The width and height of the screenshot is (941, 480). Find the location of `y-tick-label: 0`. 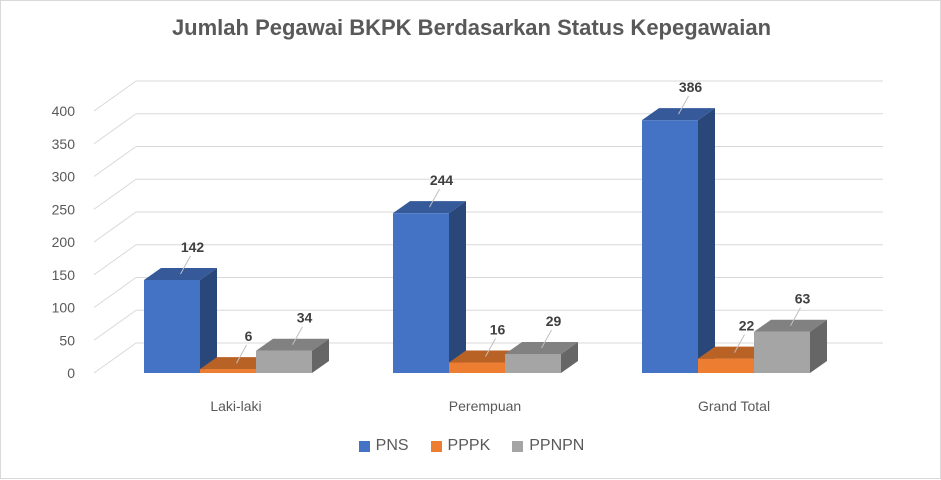

y-tick-label: 0 is located at coordinates (71, 373).